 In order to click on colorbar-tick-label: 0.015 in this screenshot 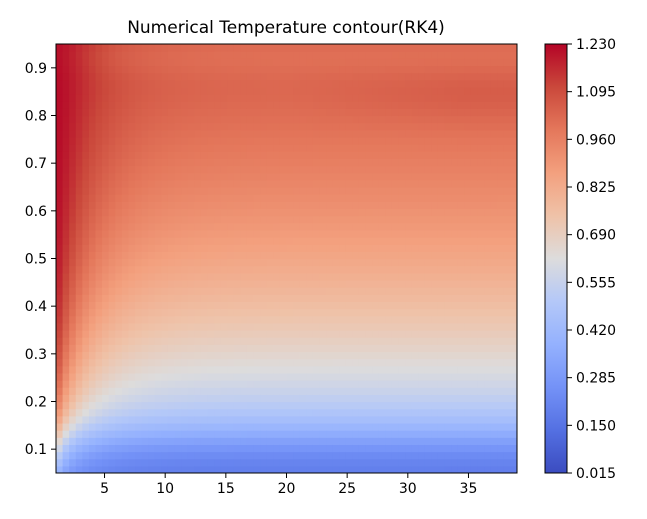, I will do `click(596, 474)`.